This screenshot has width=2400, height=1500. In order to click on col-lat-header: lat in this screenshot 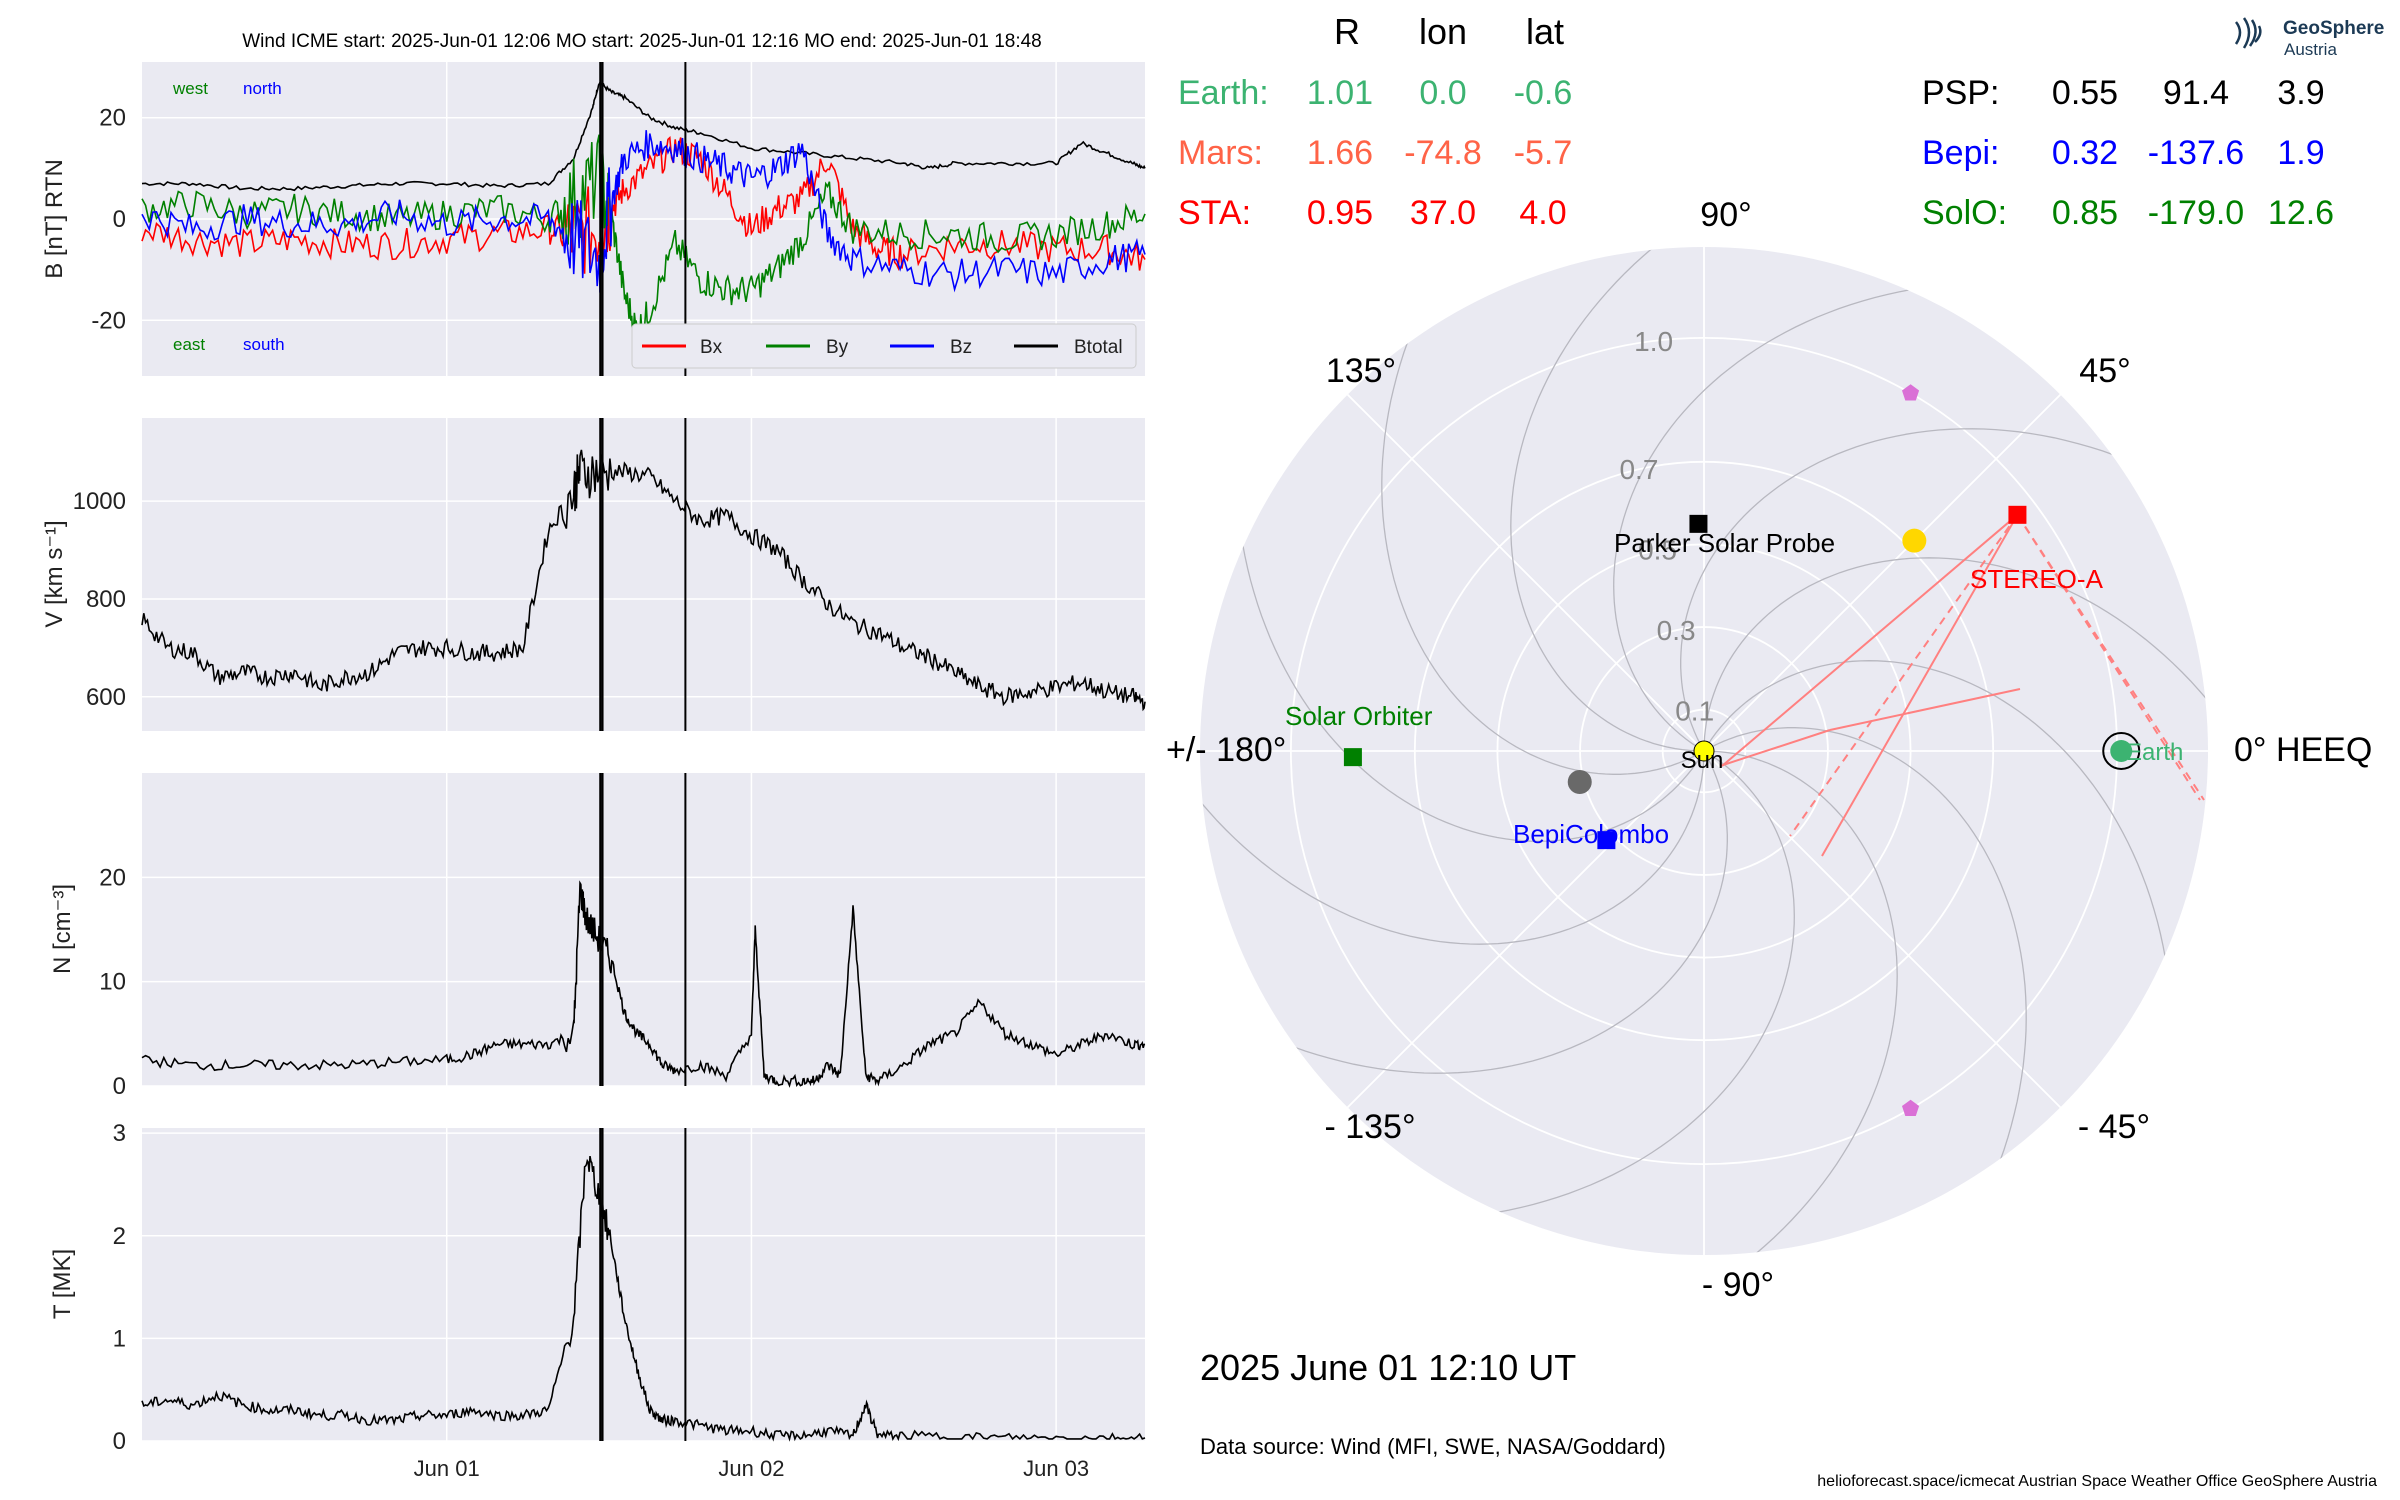, I will do `click(1545, 31)`.